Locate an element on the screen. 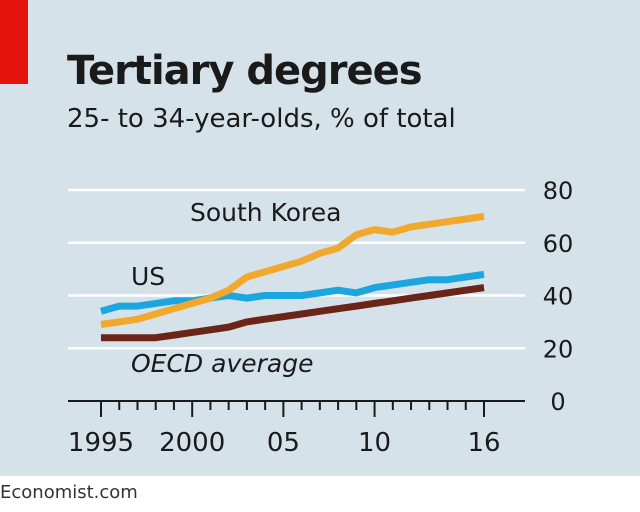 Image resolution: width=640 pixels, height=512 pixels. y-tick-label: 80 is located at coordinates (558, 191).